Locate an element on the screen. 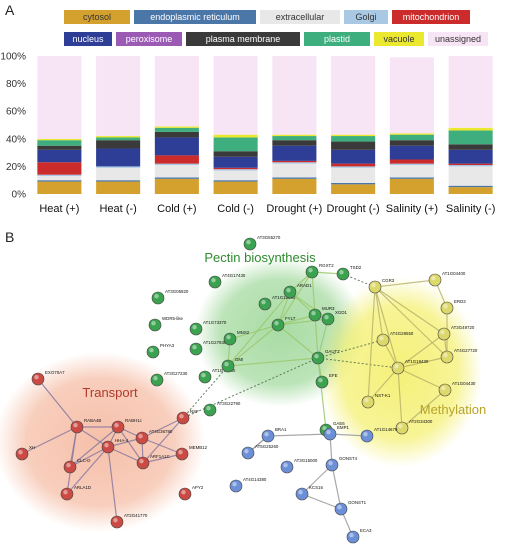  y-tick-label: 20% is located at coordinates (16, 167).